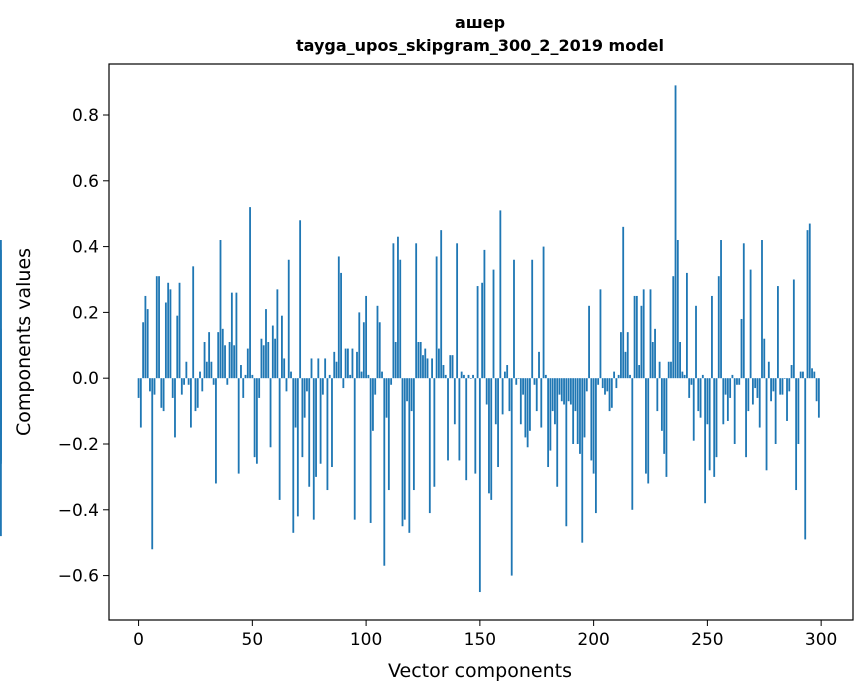 The height and width of the screenshot is (696, 867). Describe the element at coordinates (78, 511) in the screenshot. I see `y-tick-label: −0.4` at that location.